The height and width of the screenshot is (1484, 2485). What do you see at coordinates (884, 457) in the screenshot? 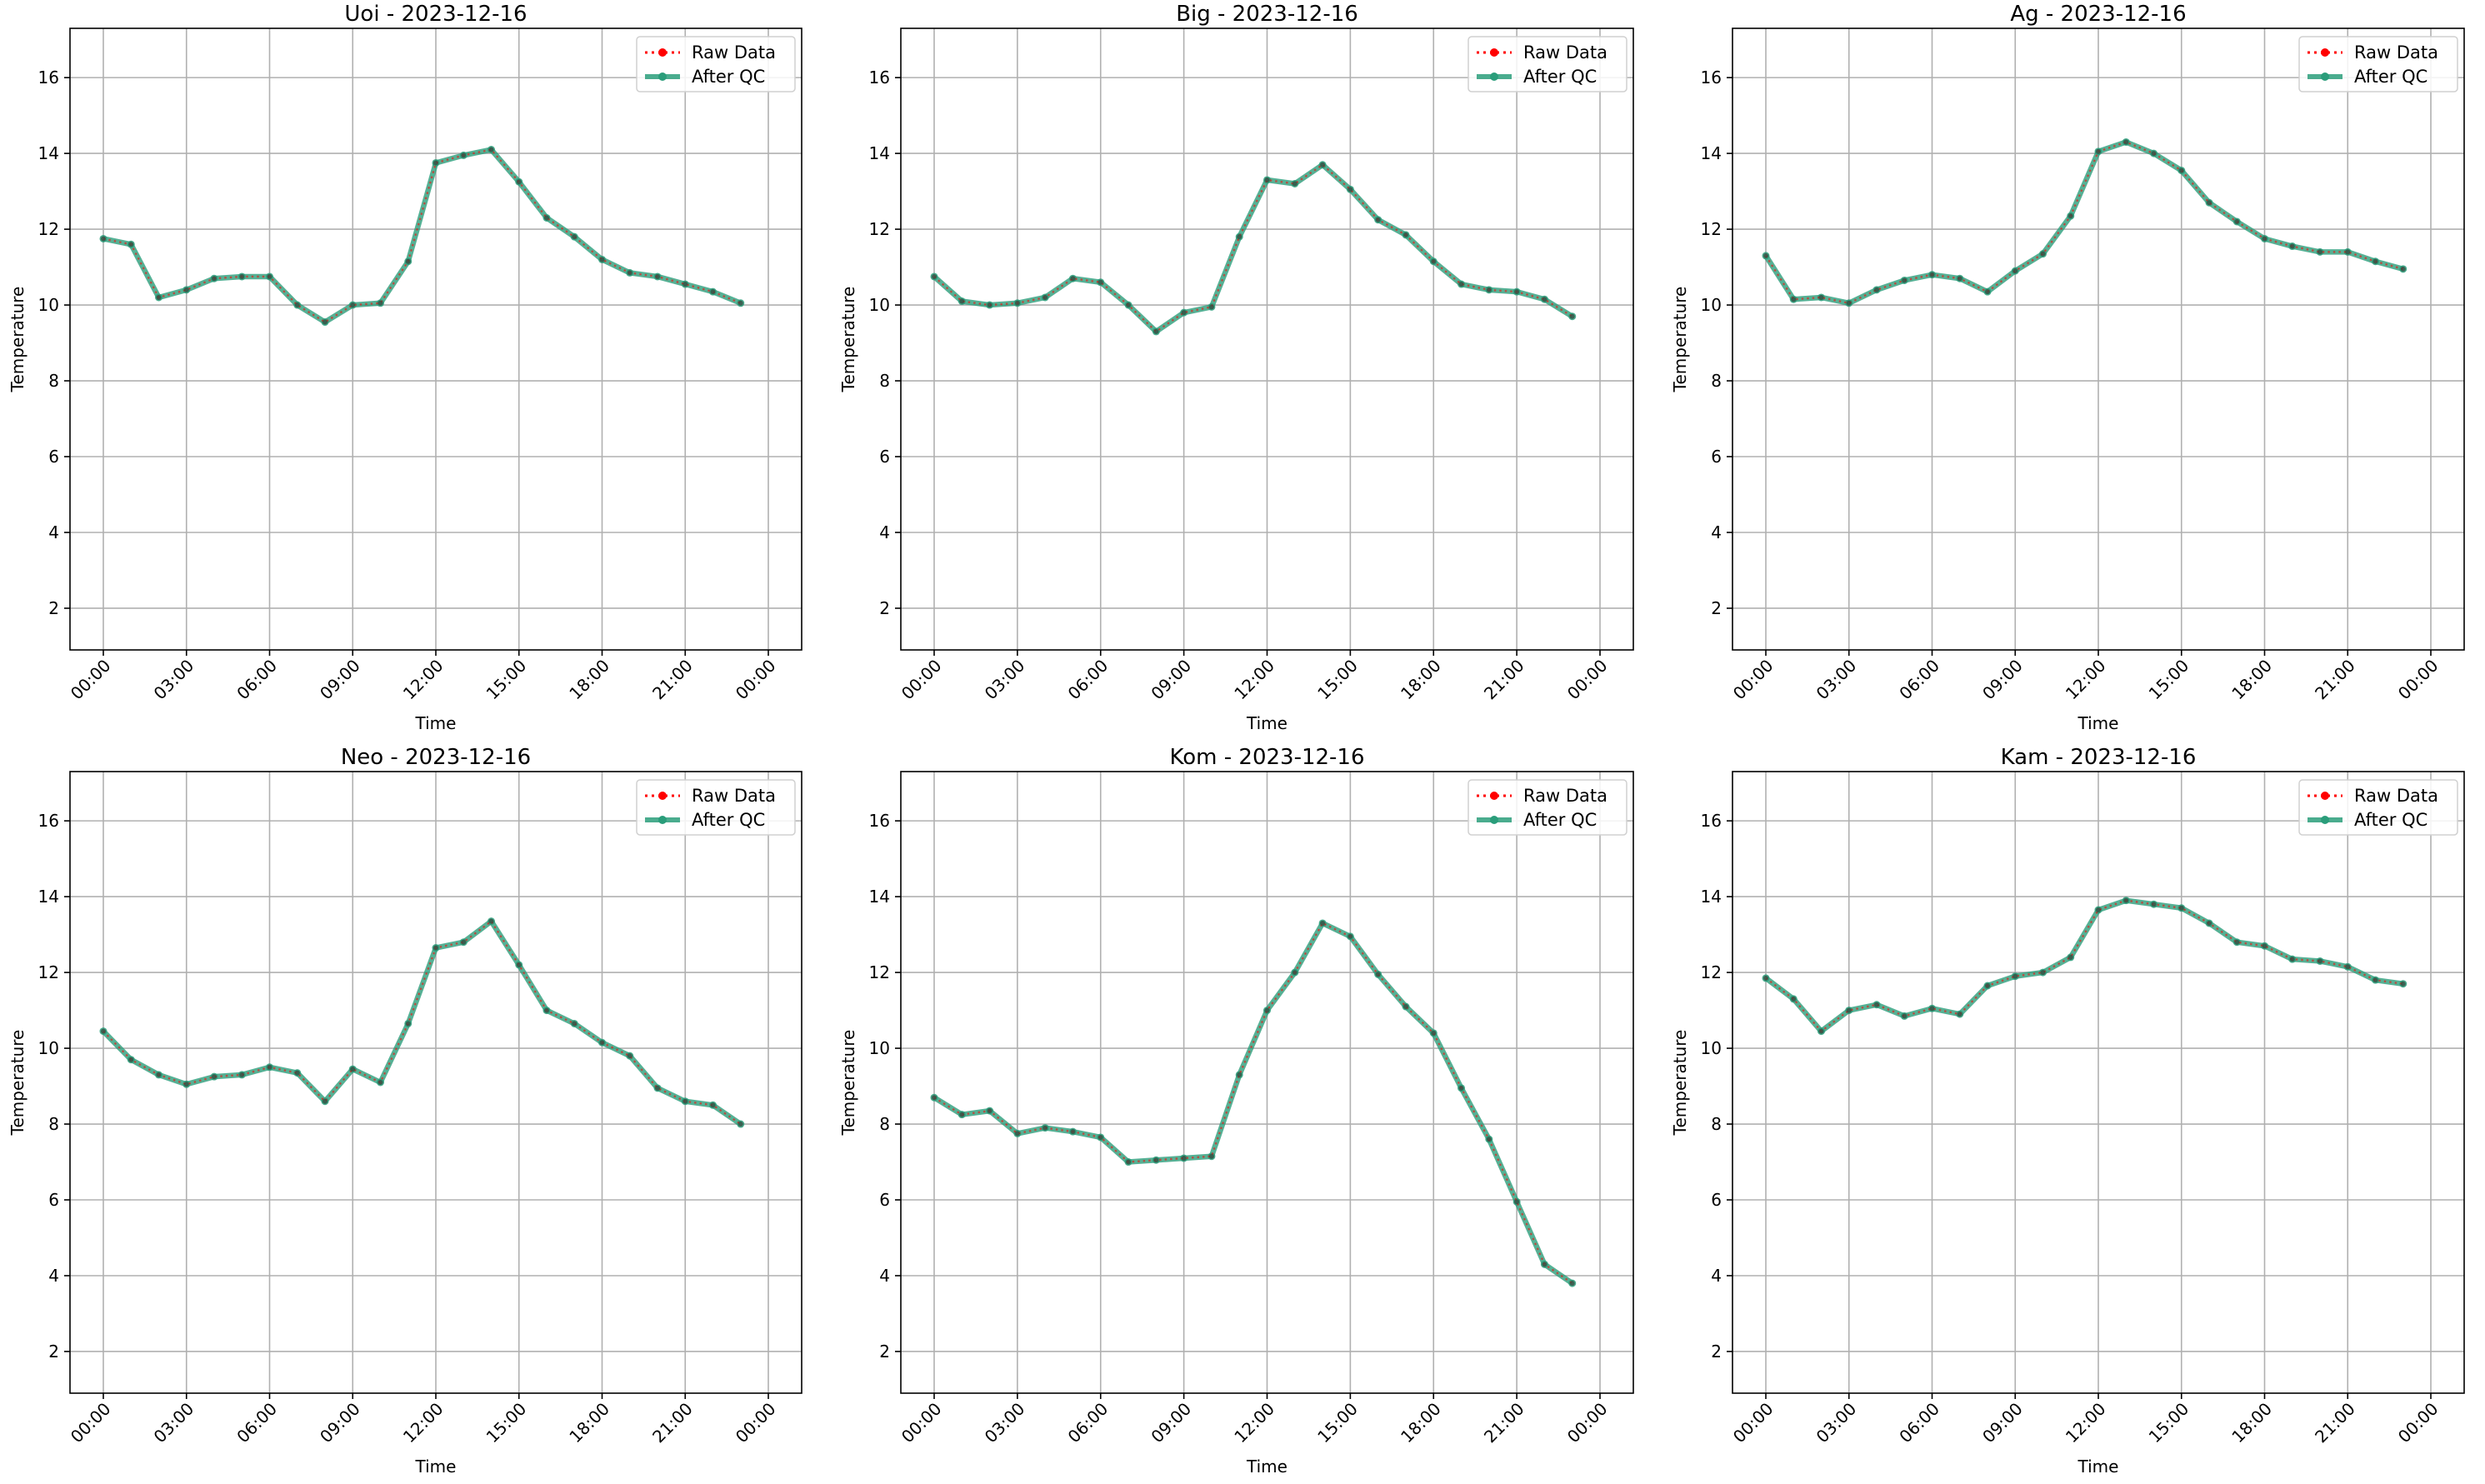
I see `y-tick-label: 6` at bounding box center [884, 457].